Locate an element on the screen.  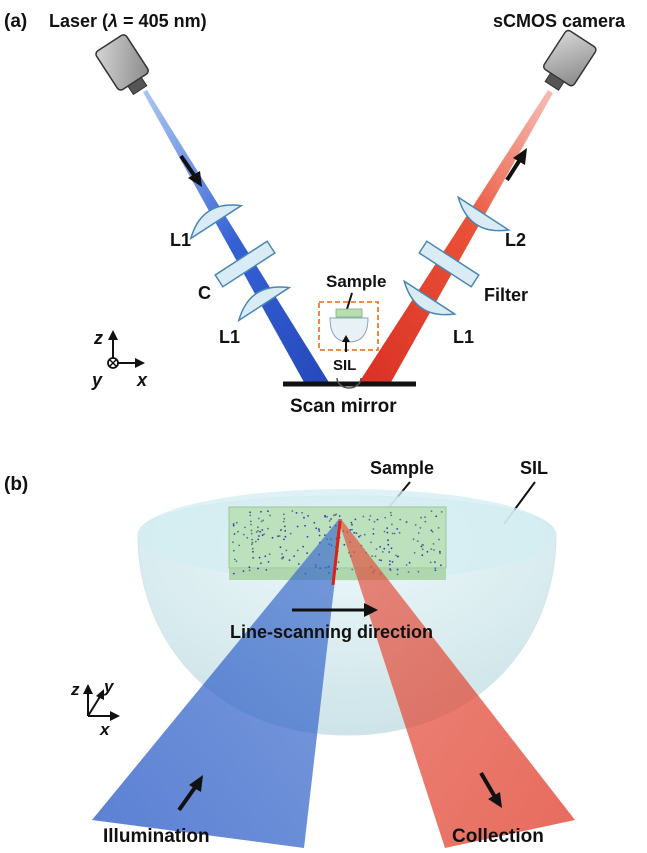
panel-a-label: (a) is located at coordinates (15, 21).